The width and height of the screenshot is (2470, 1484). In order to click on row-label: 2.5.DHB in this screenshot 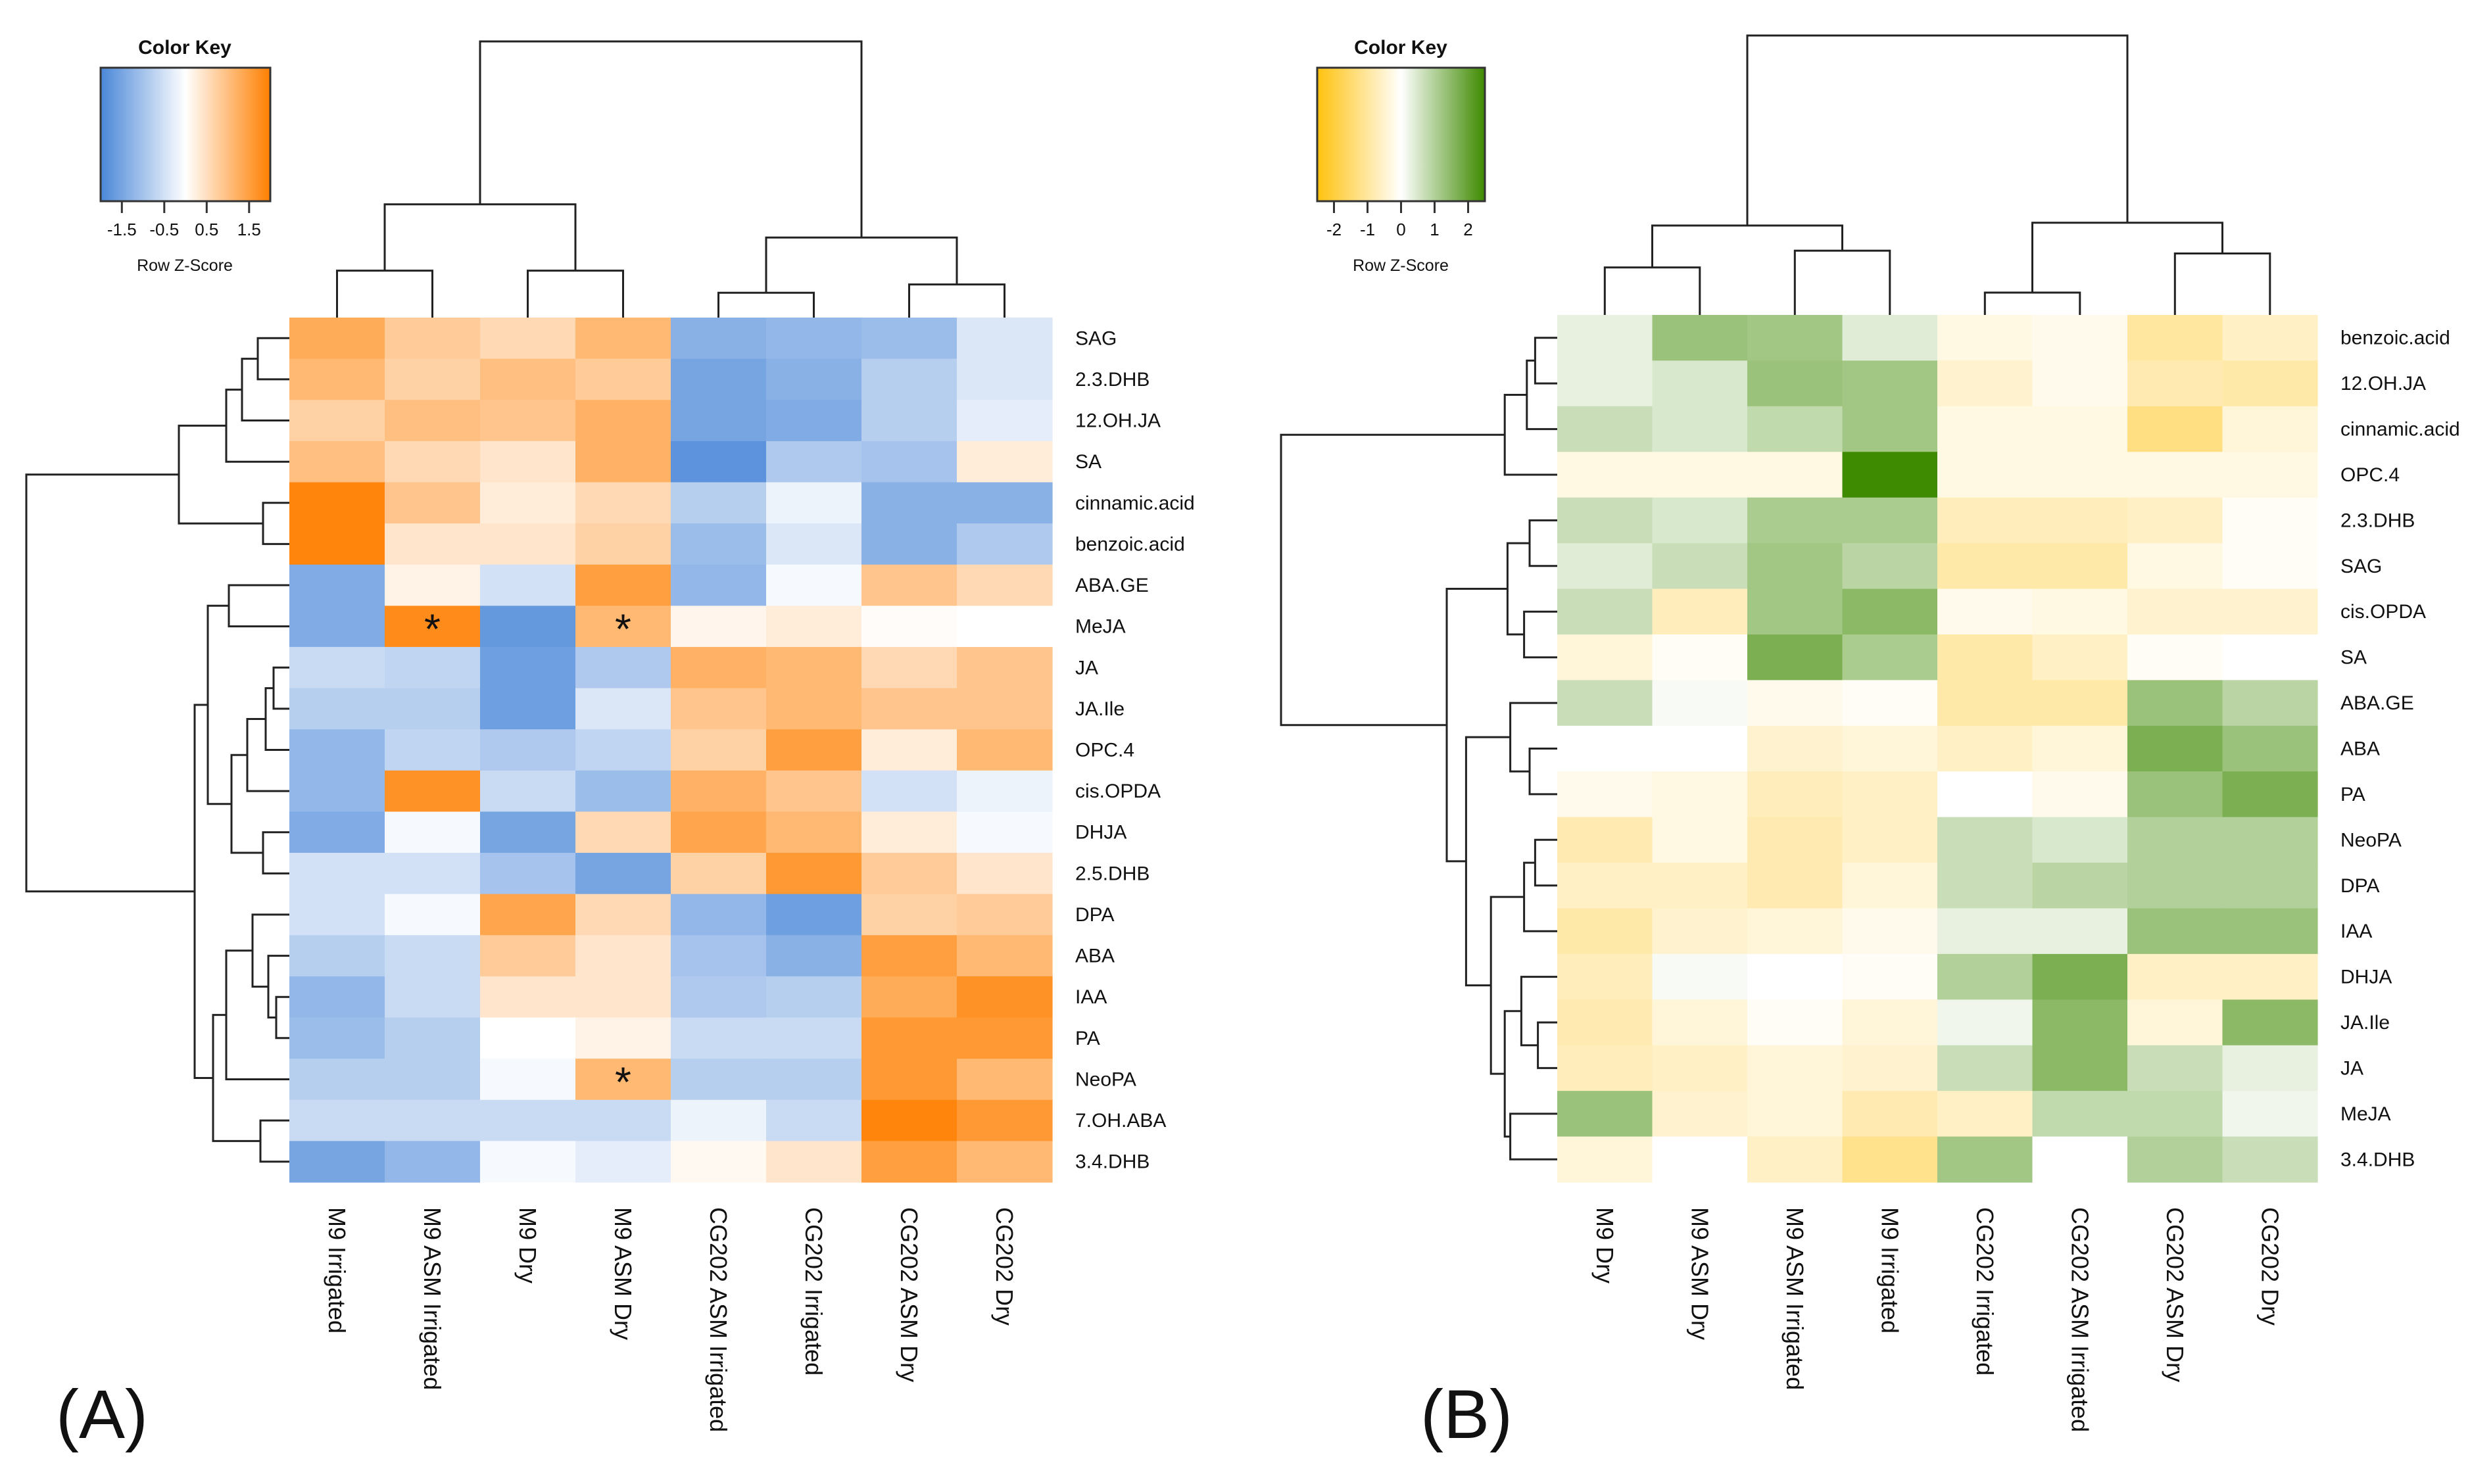, I will do `click(1112, 873)`.